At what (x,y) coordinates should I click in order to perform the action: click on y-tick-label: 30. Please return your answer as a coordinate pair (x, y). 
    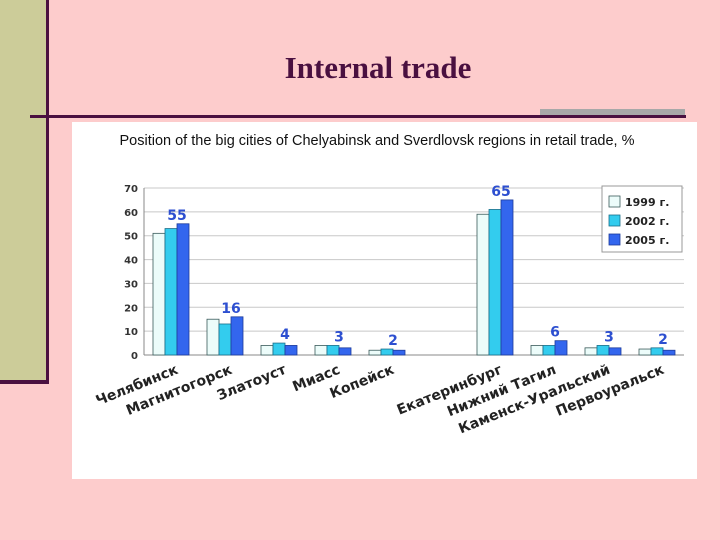
    Looking at the image, I should click on (131, 284).